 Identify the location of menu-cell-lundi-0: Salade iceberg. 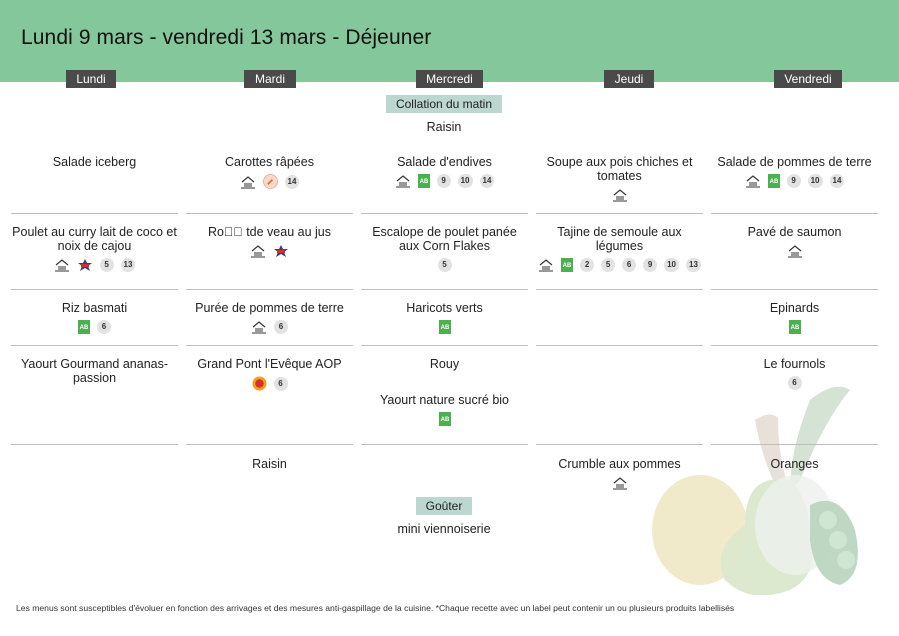
(94, 162).